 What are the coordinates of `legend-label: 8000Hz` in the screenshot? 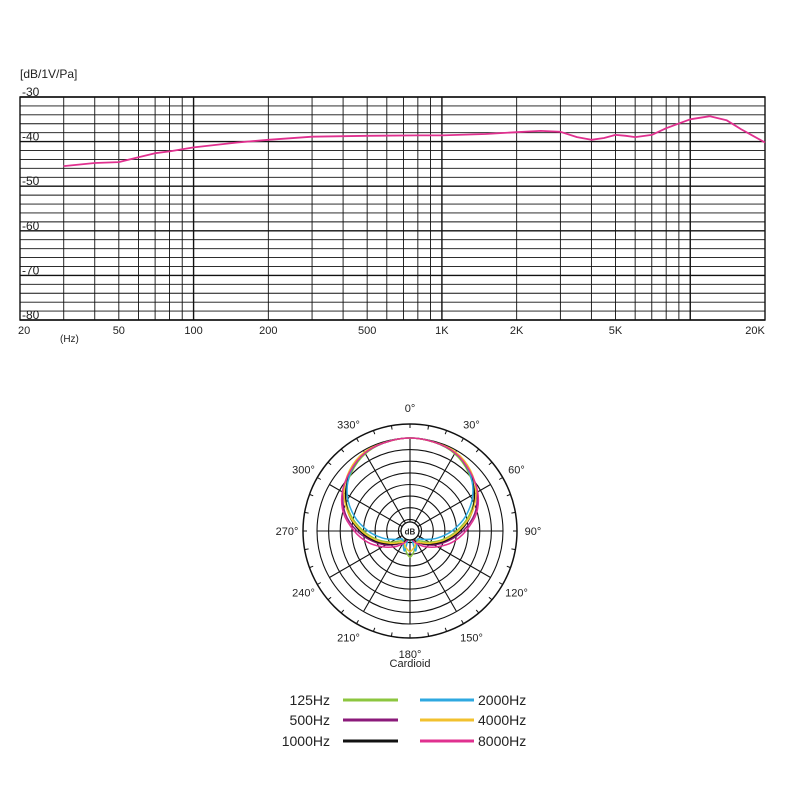 It's located at (502, 741).